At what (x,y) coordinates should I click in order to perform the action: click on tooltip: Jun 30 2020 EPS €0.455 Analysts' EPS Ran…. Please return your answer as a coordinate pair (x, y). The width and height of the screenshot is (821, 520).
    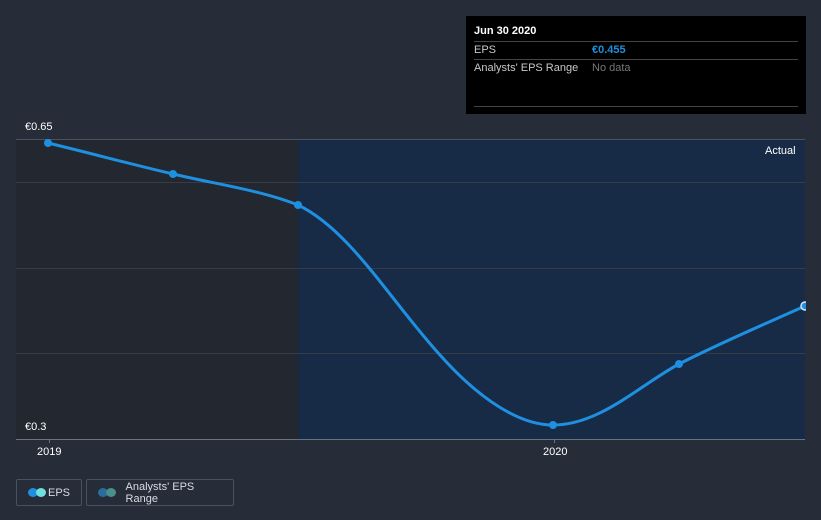
    Looking at the image, I should click on (636, 65).